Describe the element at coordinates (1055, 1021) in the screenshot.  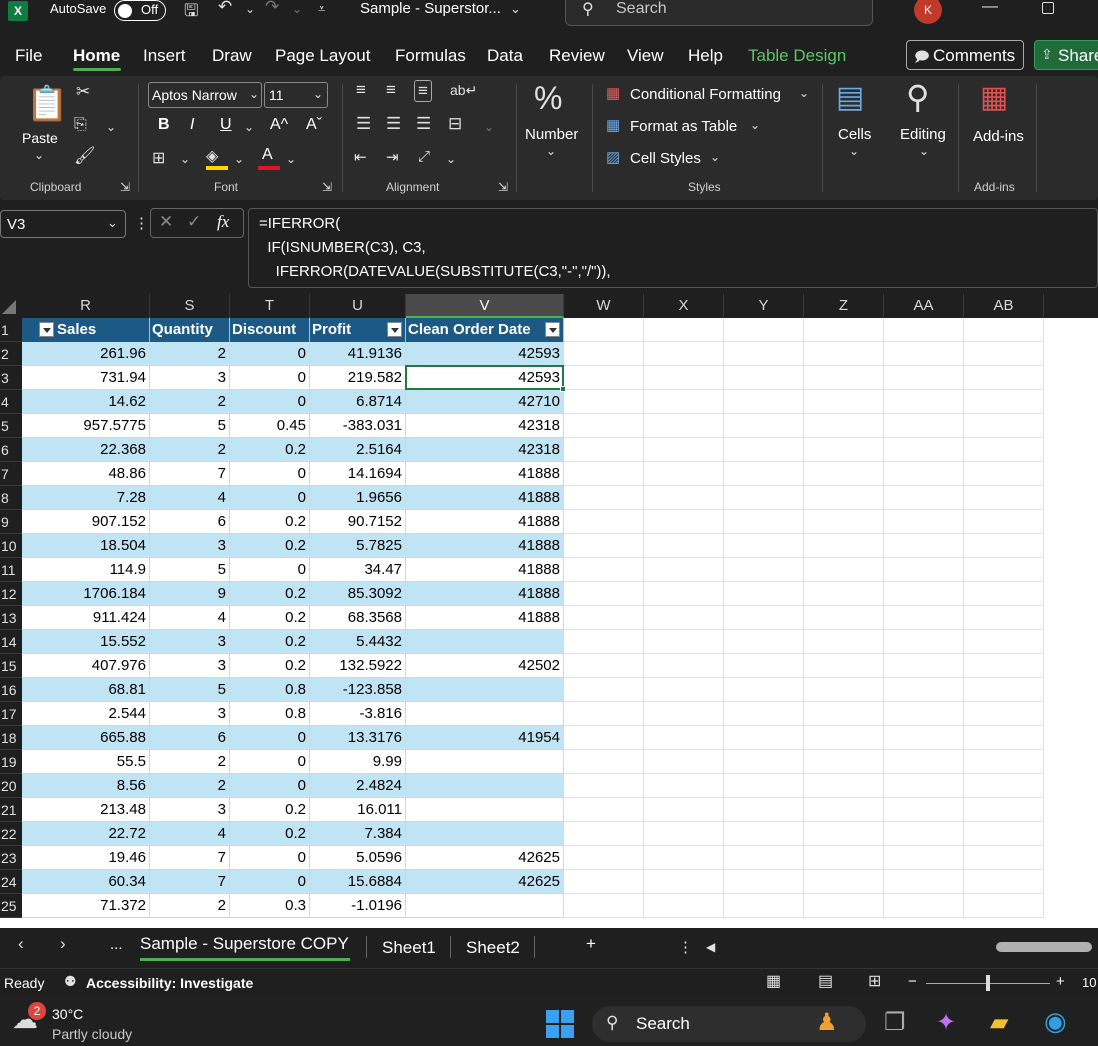
I see `edge-browser-icon: ◉` at that location.